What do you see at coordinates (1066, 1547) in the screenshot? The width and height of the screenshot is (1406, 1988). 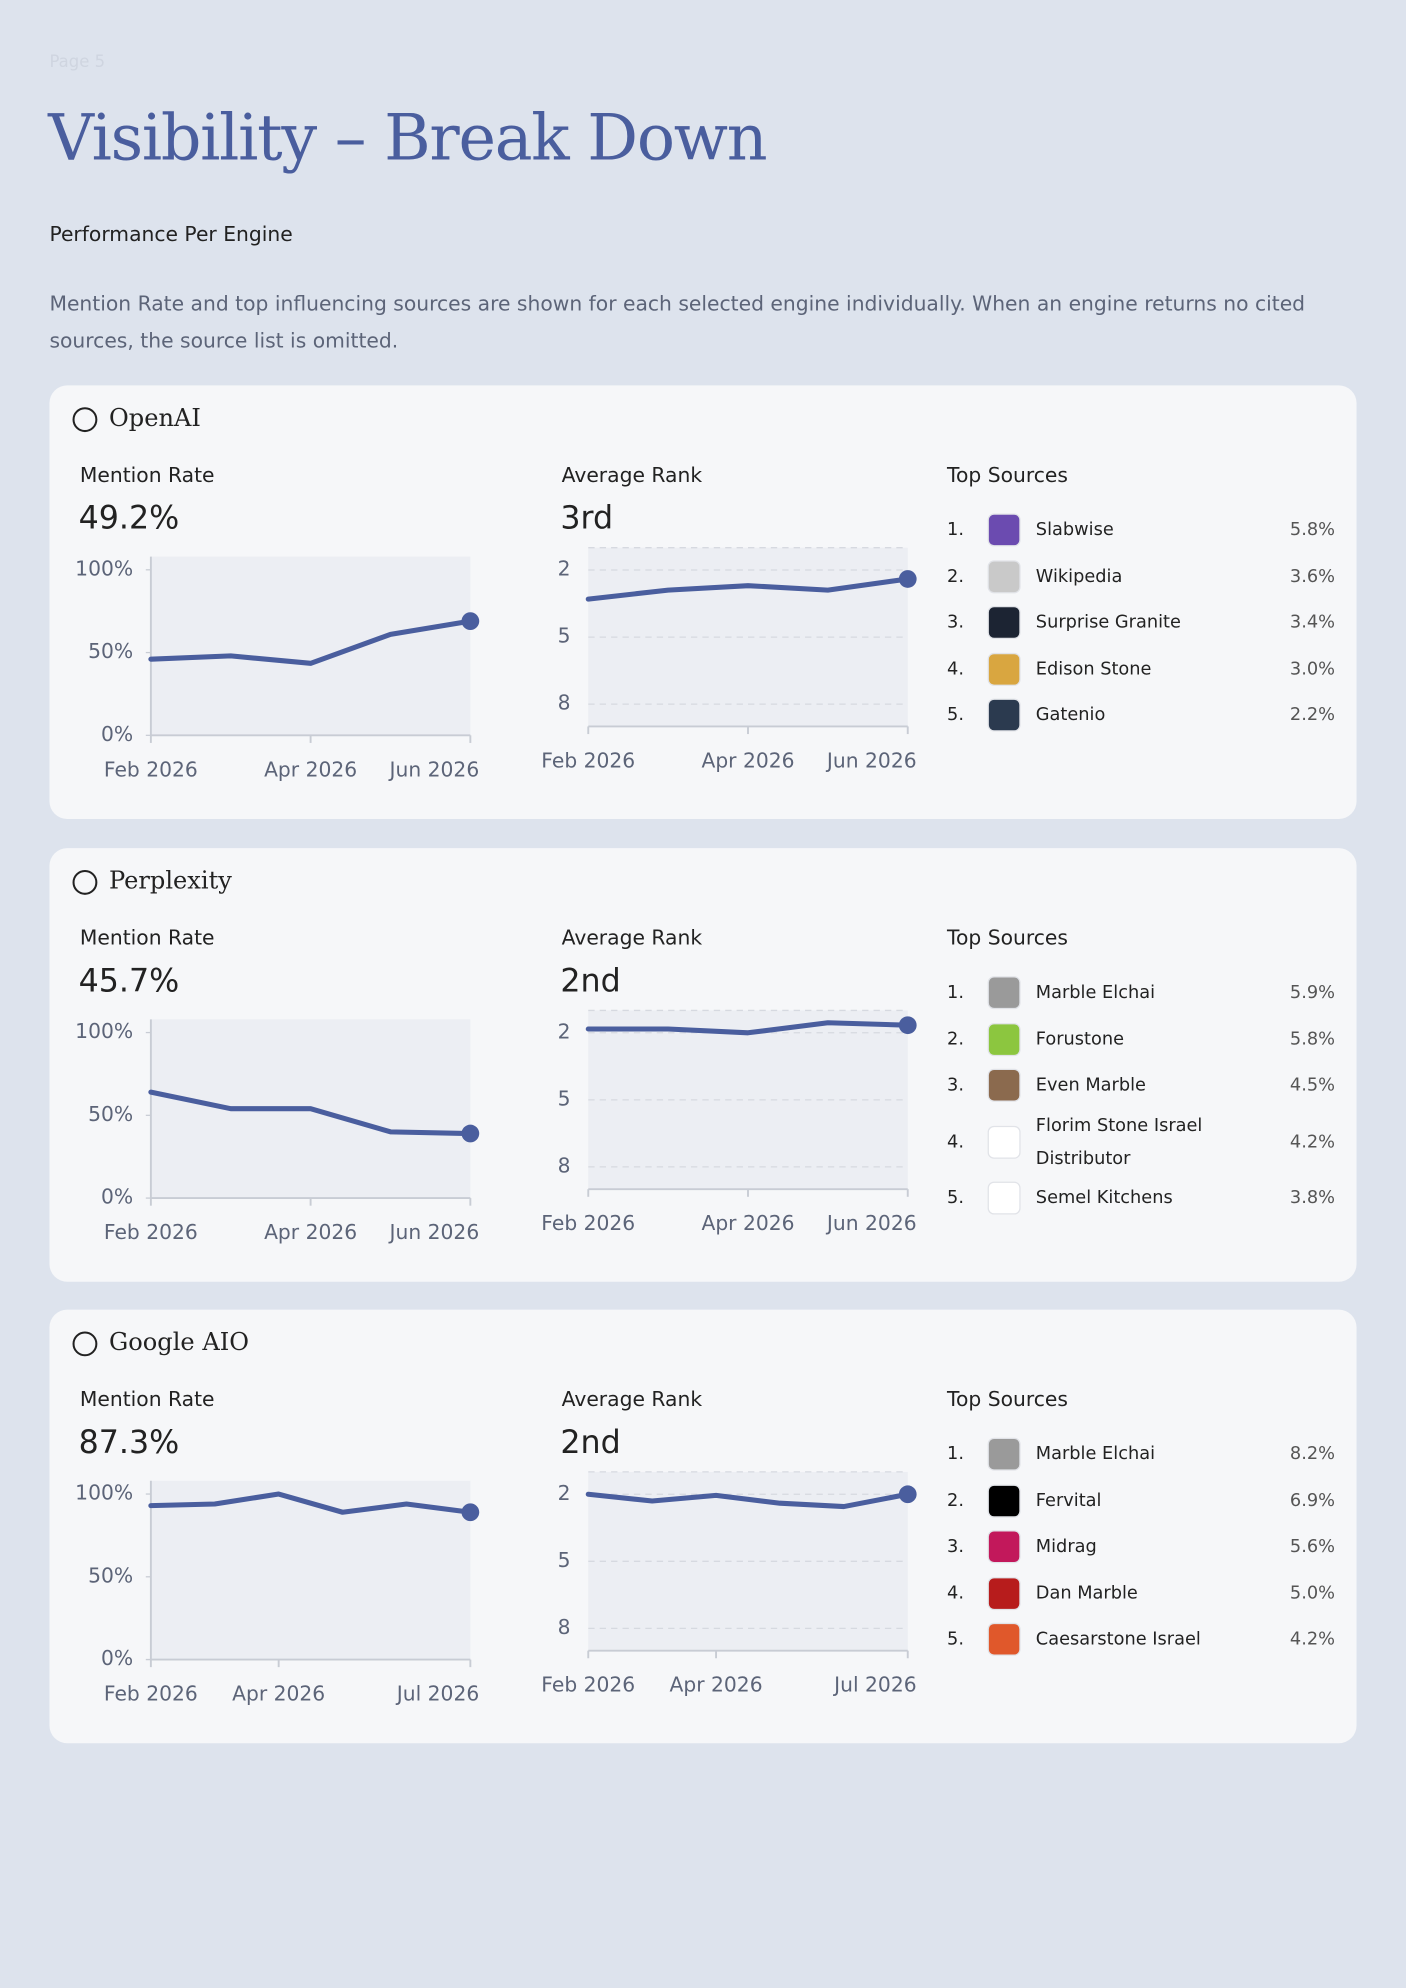 I see `source-name: Midrag` at bounding box center [1066, 1547].